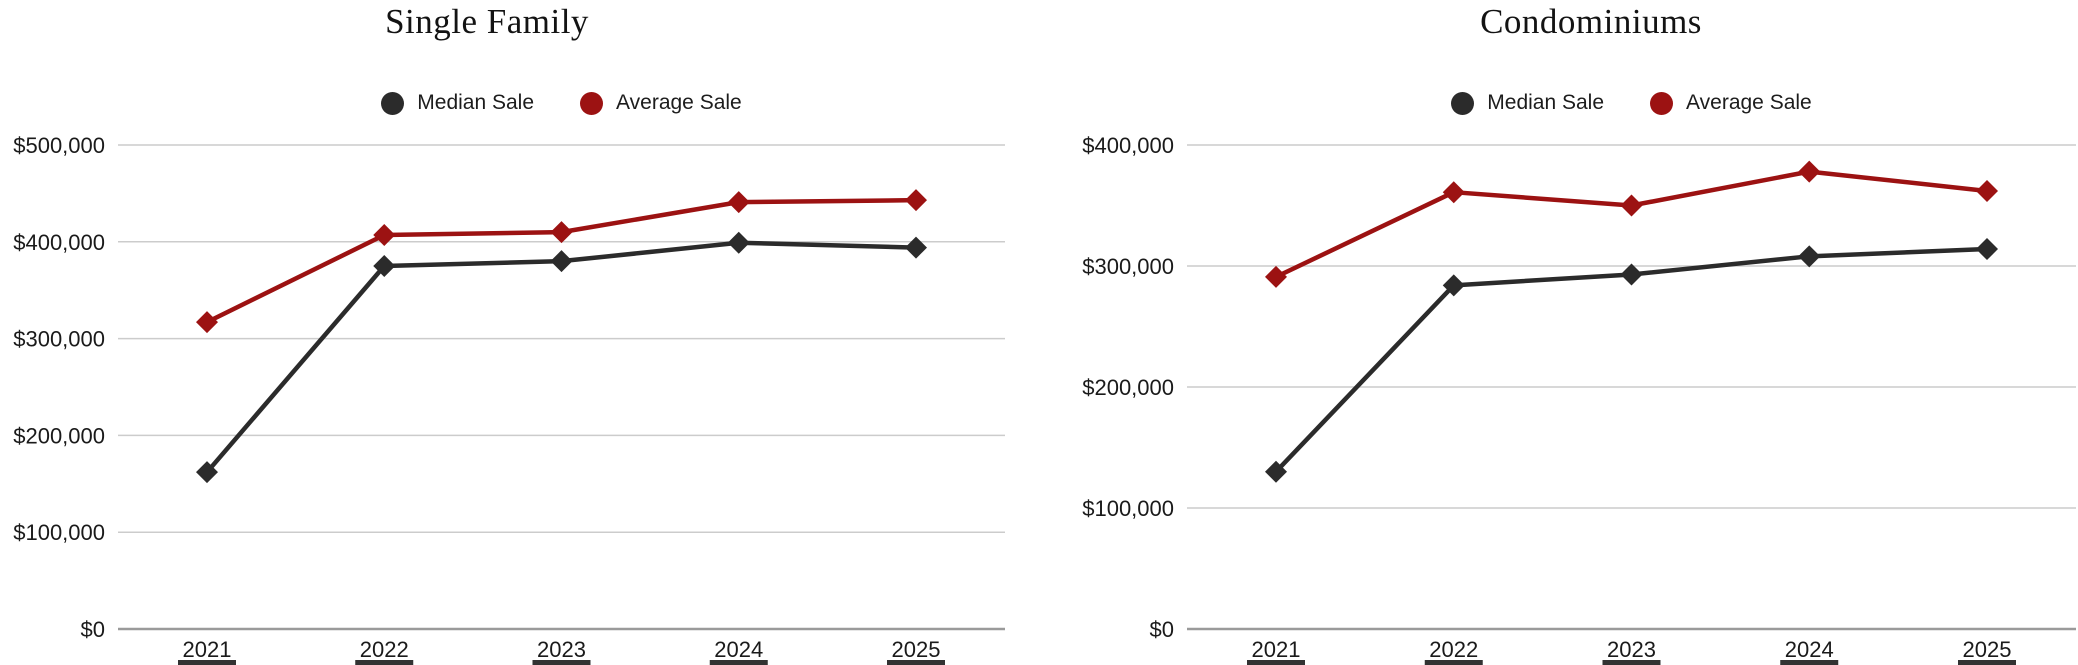  What do you see at coordinates (1631, 103) in the screenshot?
I see `legend-condominiums: Median Sale Average Sale` at bounding box center [1631, 103].